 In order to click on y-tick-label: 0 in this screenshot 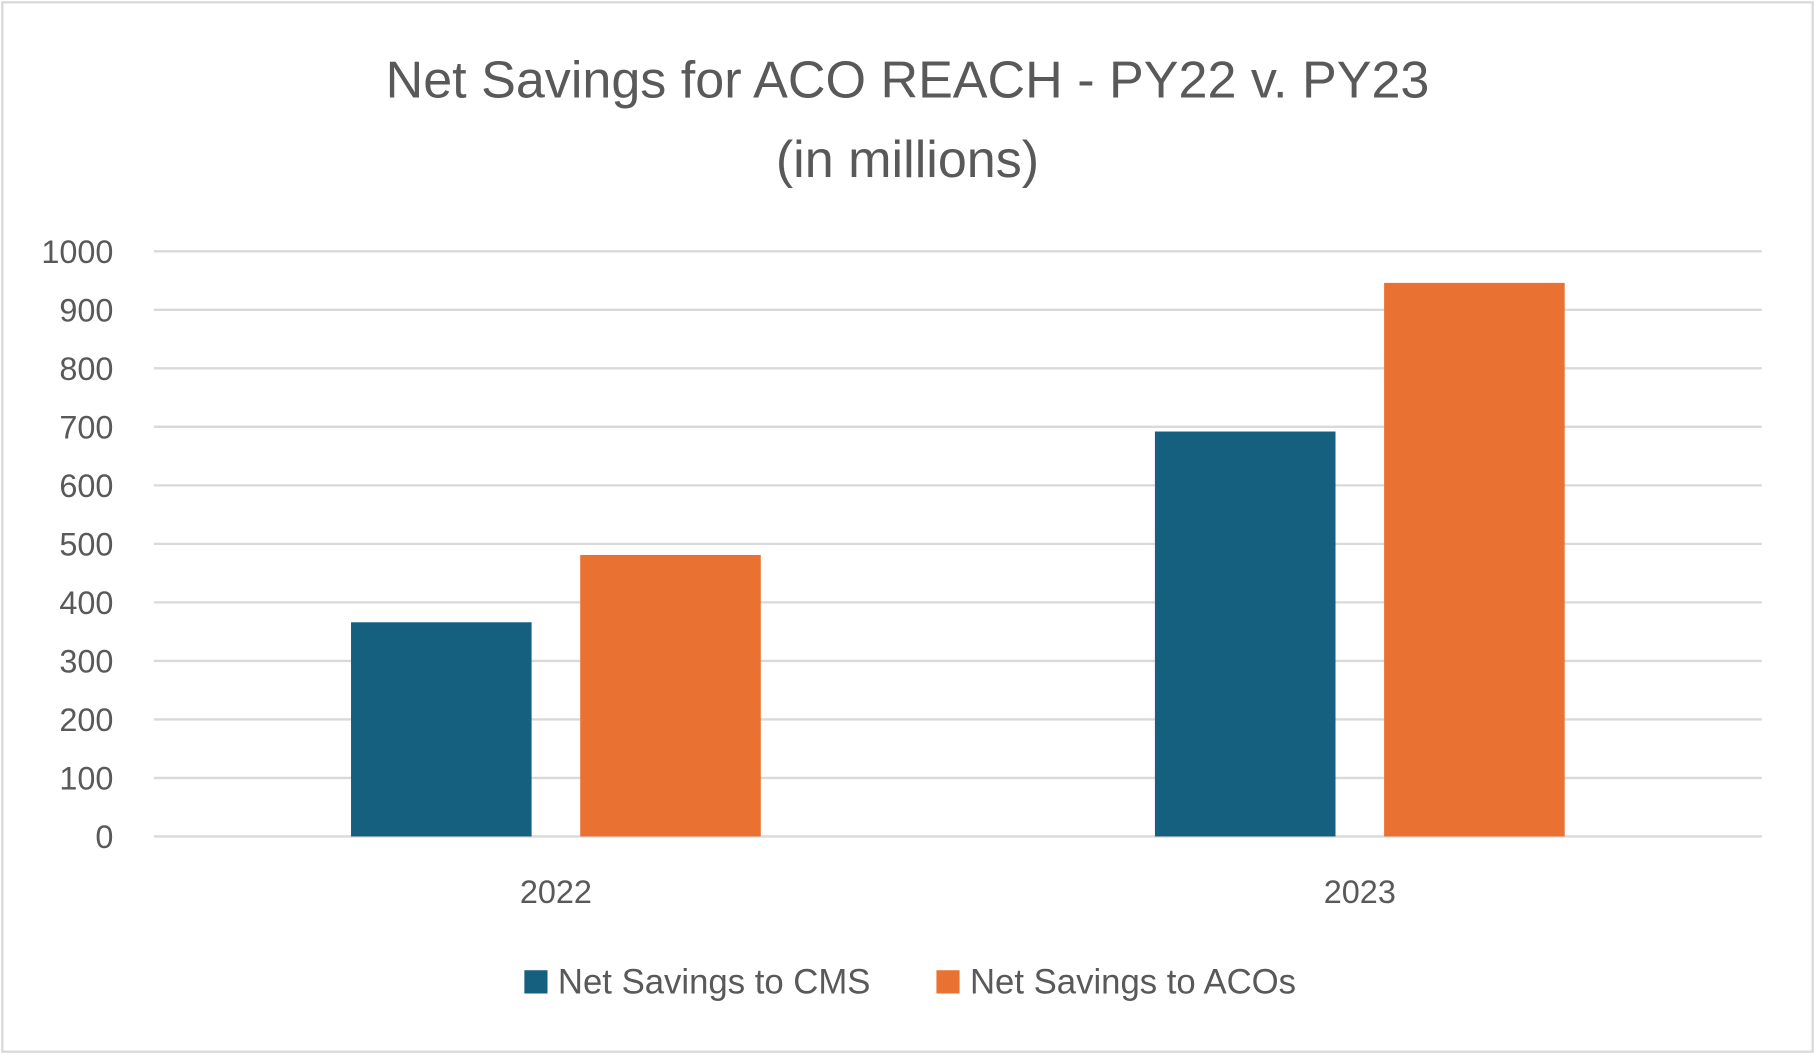, I will do `click(104, 837)`.